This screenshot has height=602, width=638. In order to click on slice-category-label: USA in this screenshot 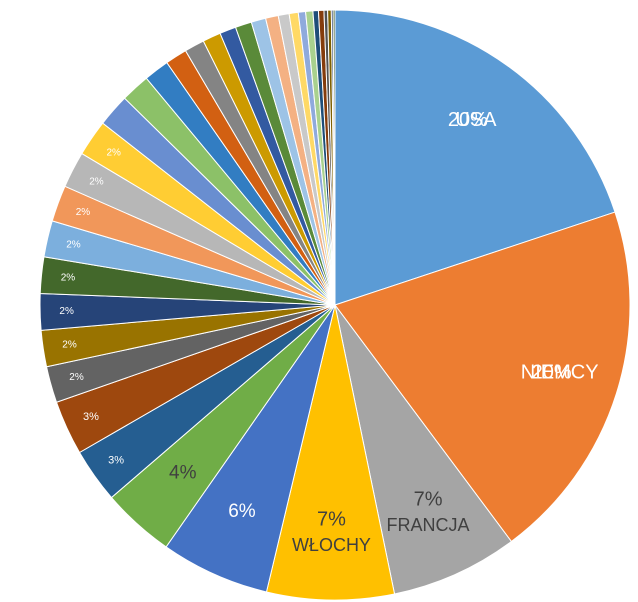, I will do `click(476, 120)`.